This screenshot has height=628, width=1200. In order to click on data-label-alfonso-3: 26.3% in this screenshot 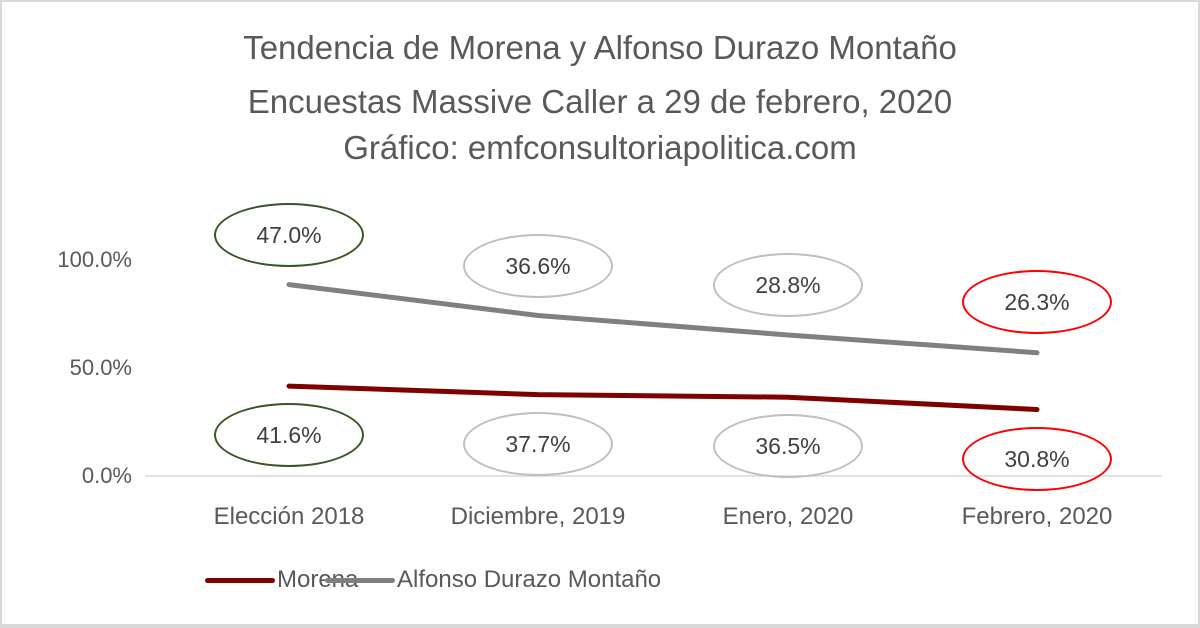, I will do `click(1037, 302)`.